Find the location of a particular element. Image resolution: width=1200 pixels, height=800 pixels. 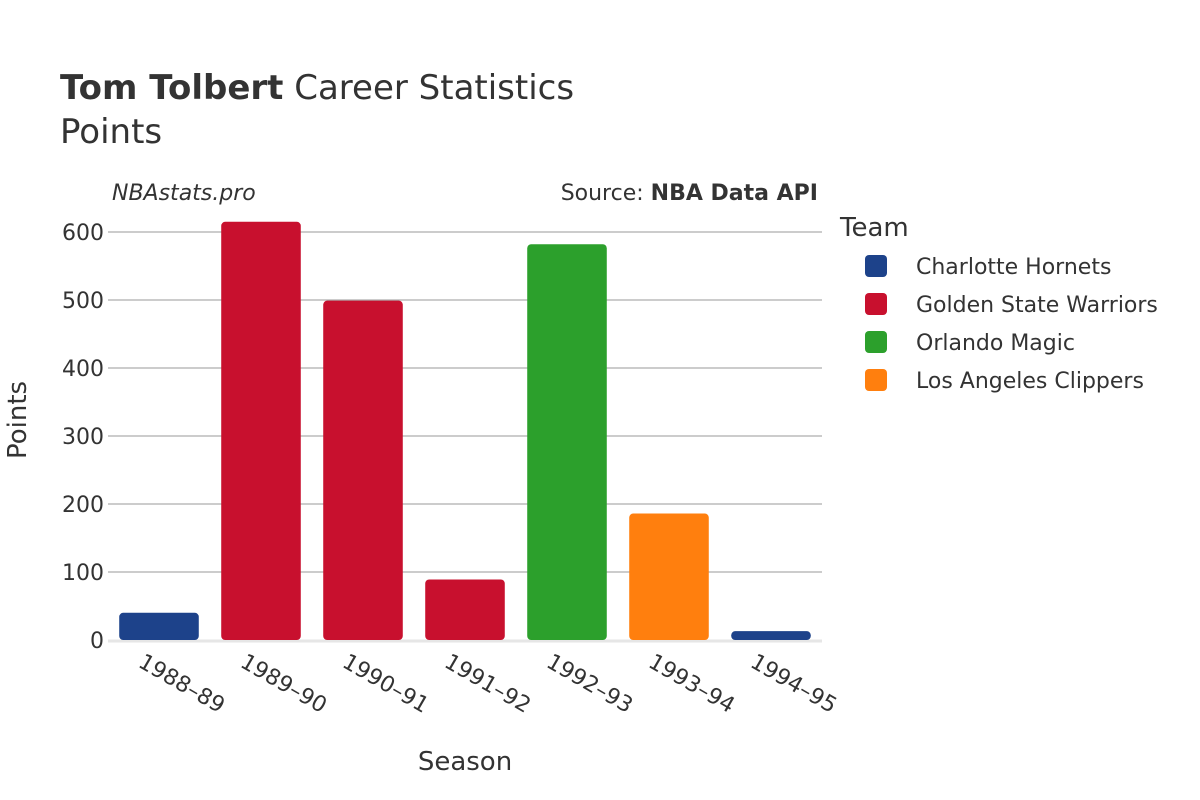

chart-title-rest: Career Statistics is located at coordinates (429, 88).